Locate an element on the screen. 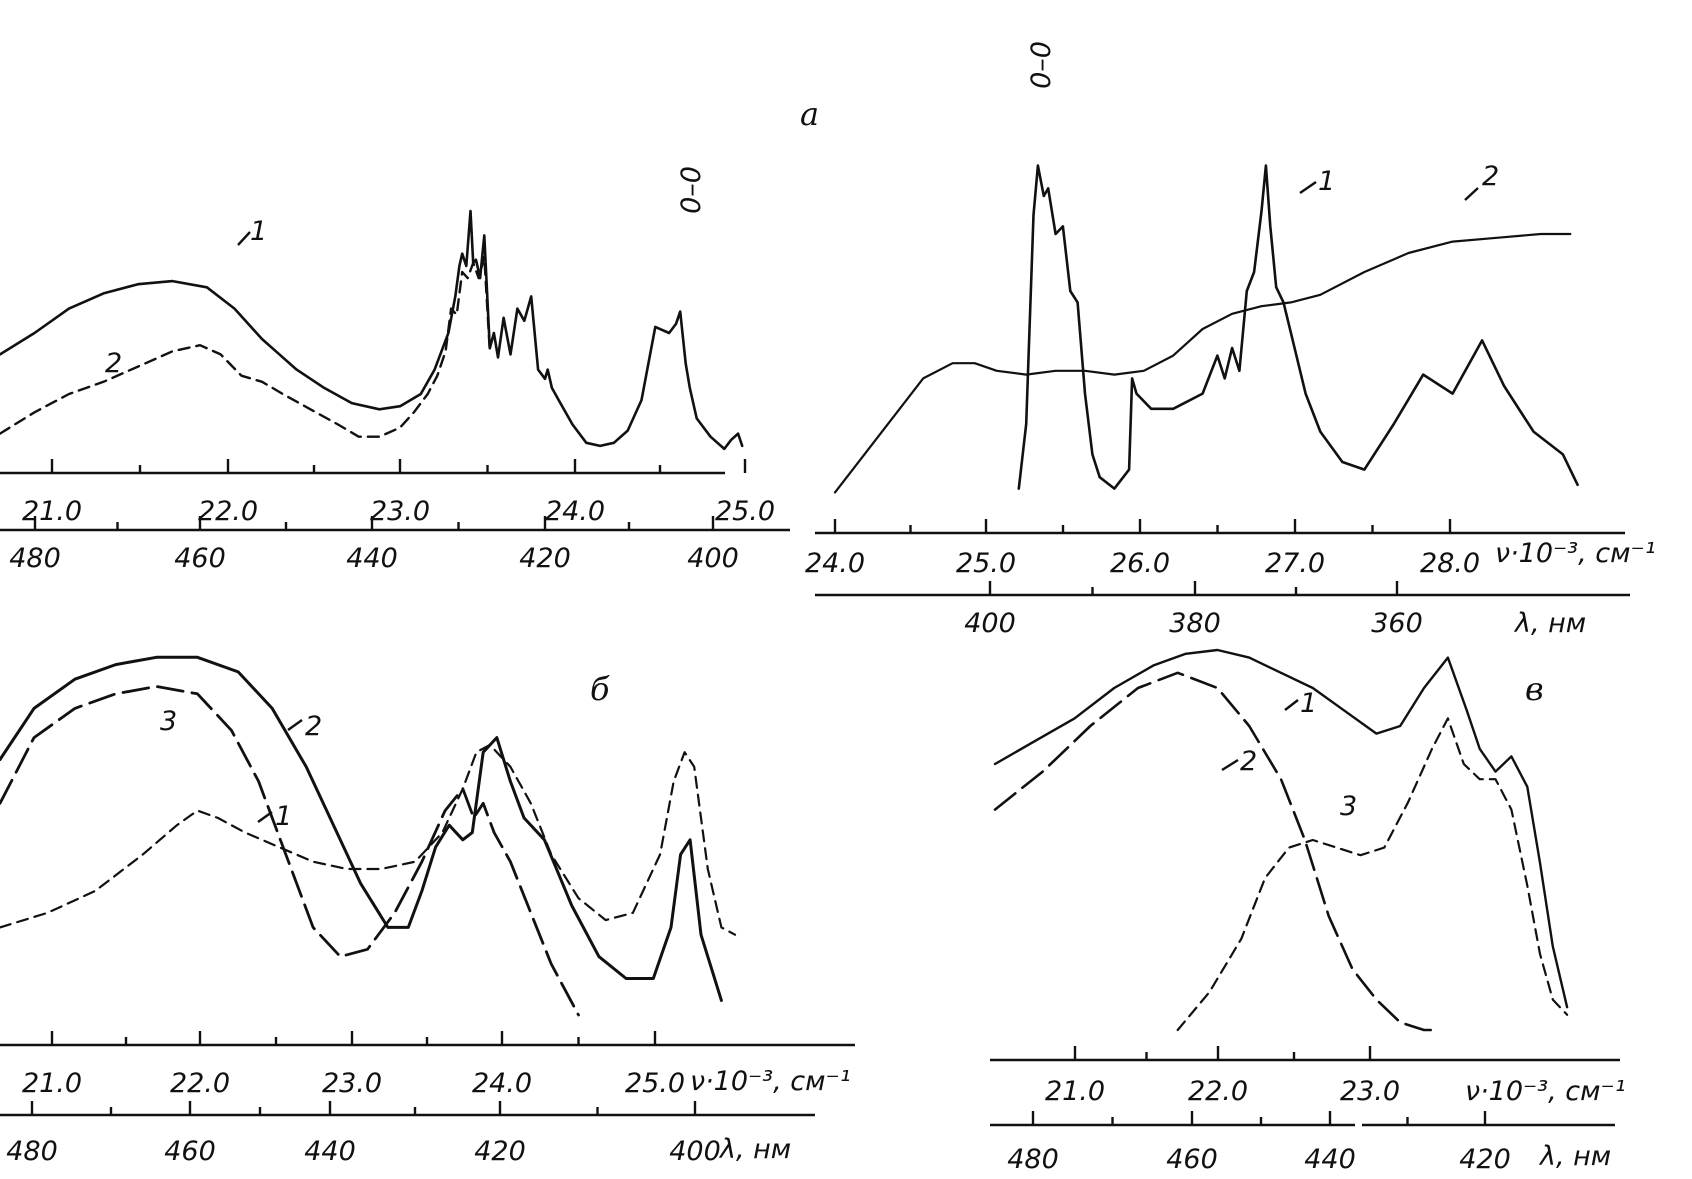 This screenshot has width=1692, height=1179. panel-v-series-2-line is located at coordinates (1213, 851).